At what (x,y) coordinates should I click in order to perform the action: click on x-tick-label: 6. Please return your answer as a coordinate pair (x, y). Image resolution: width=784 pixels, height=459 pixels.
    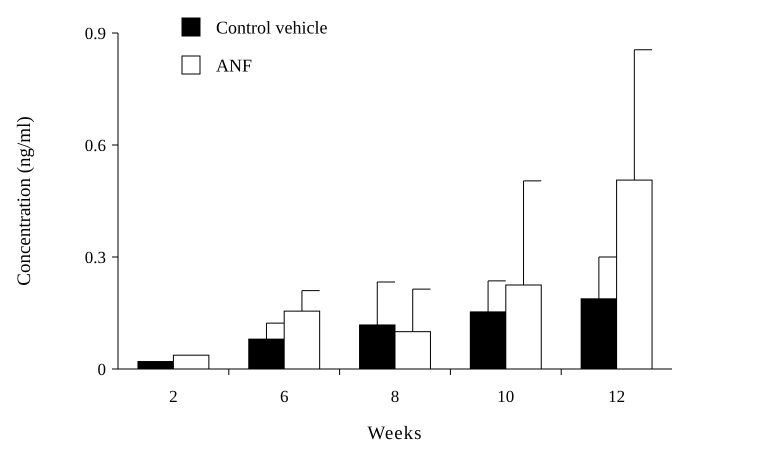
    Looking at the image, I should click on (284, 396).